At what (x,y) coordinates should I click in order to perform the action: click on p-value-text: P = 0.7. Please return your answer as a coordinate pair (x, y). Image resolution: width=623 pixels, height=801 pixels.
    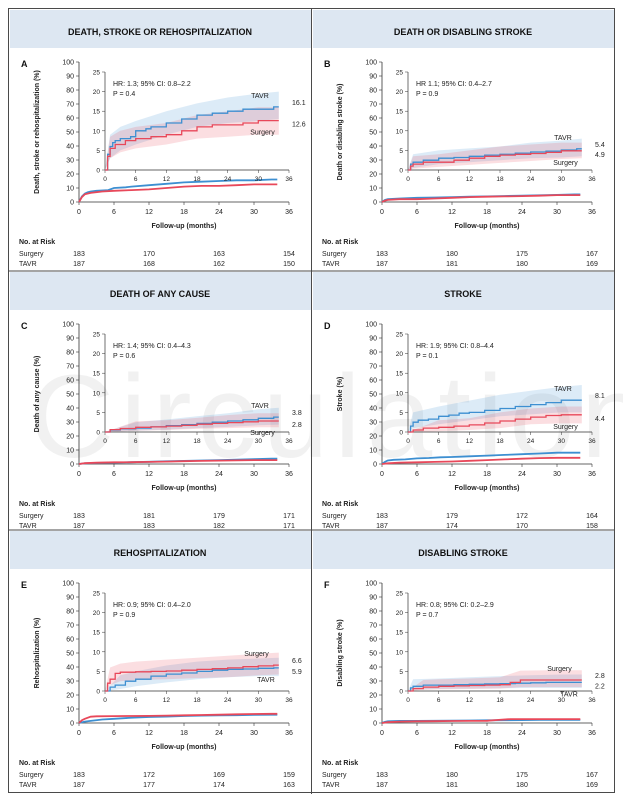
    Looking at the image, I should click on (427, 615).